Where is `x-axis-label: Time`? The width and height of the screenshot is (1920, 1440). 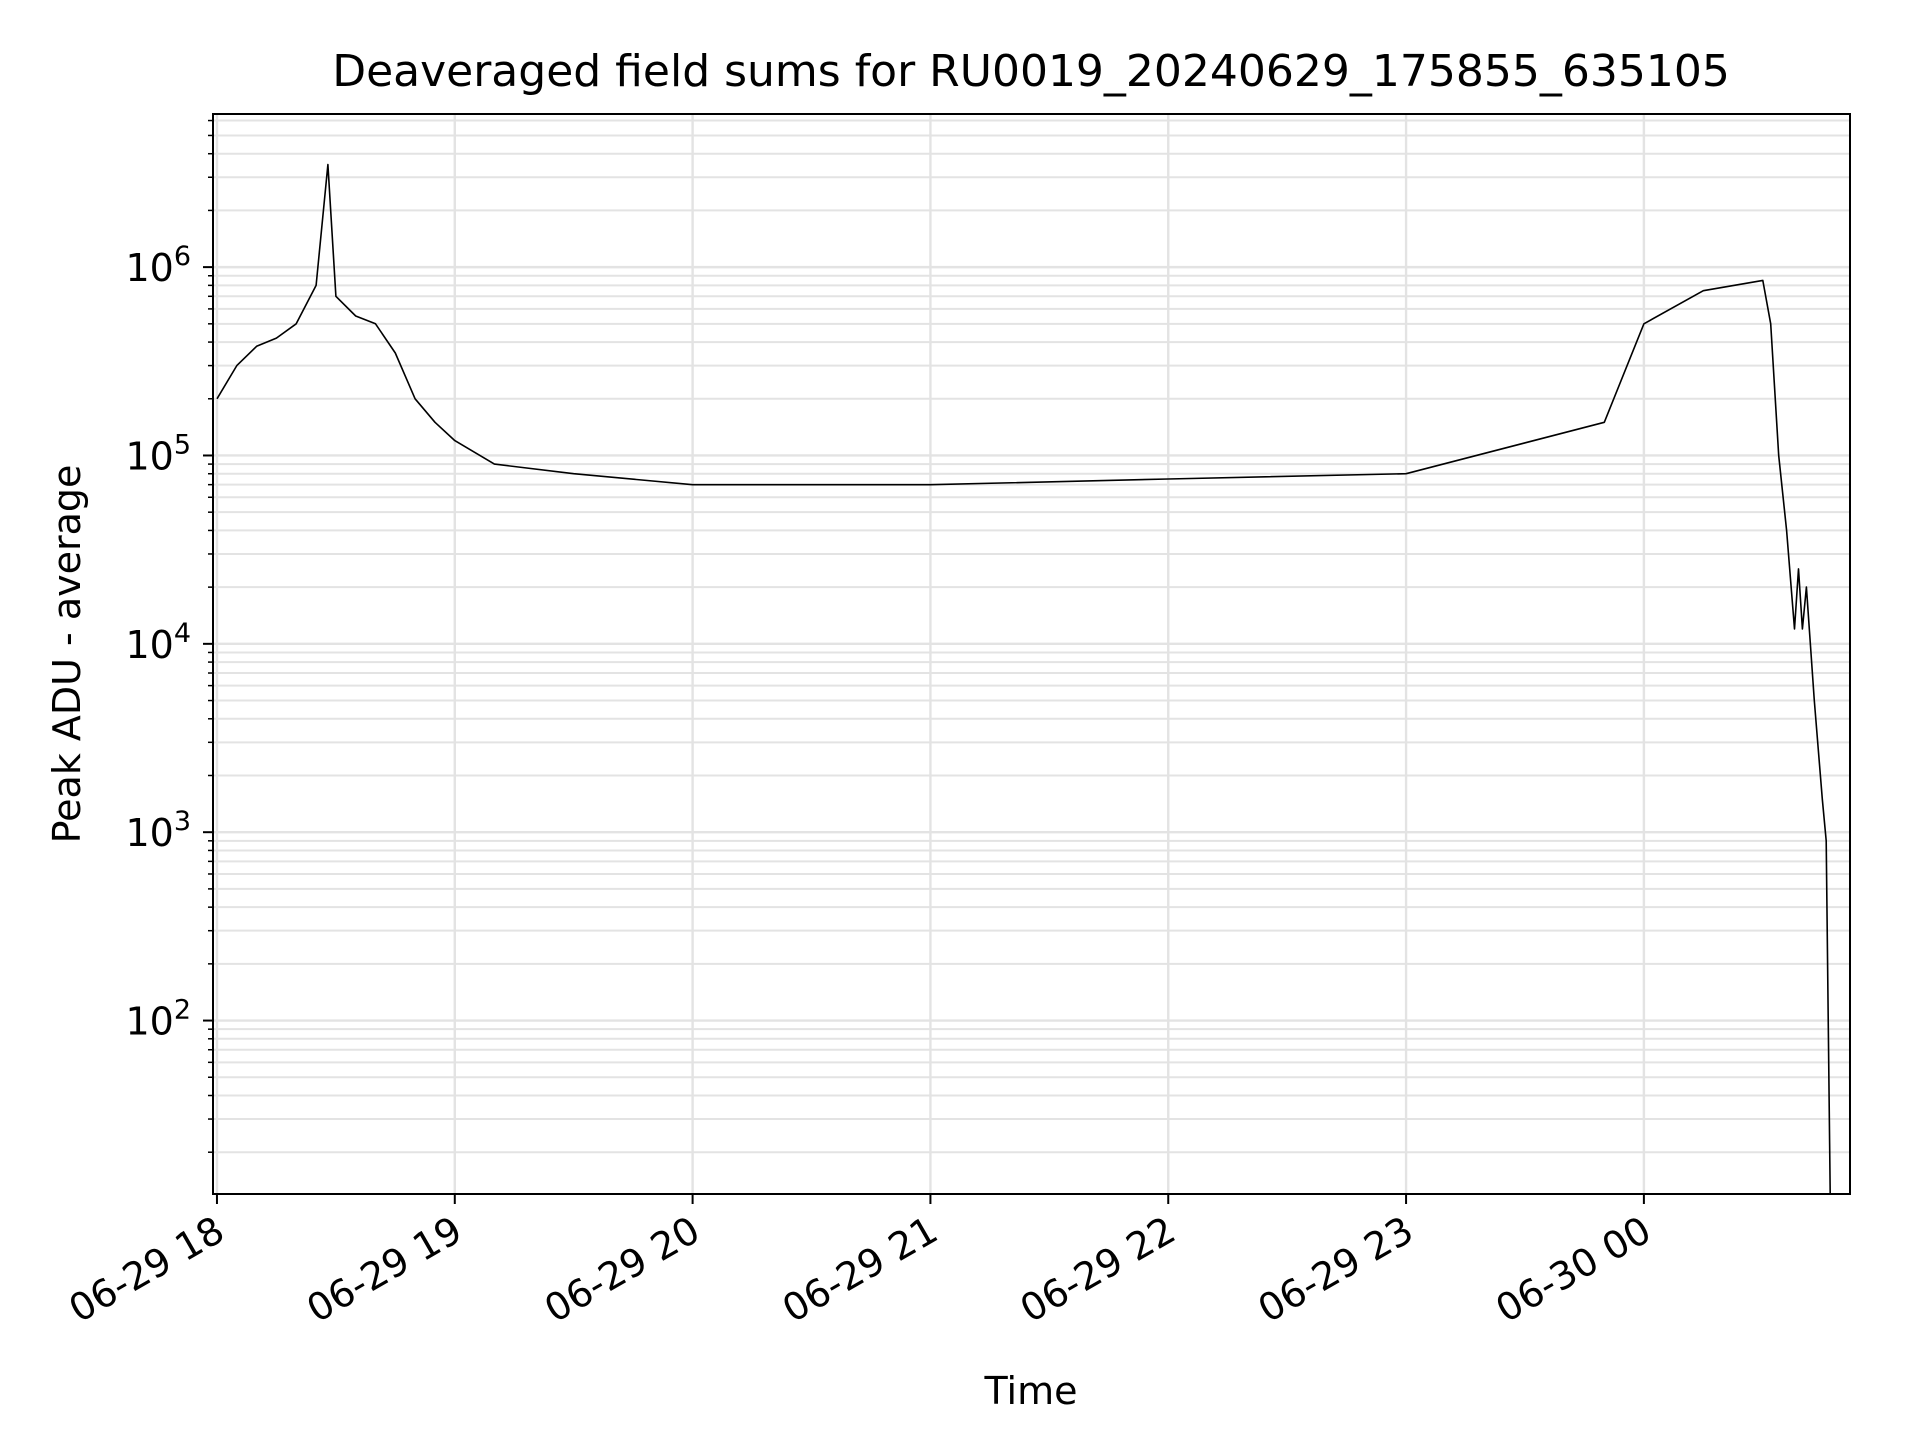 x-axis-label: Time is located at coordinates (1031, 1391).